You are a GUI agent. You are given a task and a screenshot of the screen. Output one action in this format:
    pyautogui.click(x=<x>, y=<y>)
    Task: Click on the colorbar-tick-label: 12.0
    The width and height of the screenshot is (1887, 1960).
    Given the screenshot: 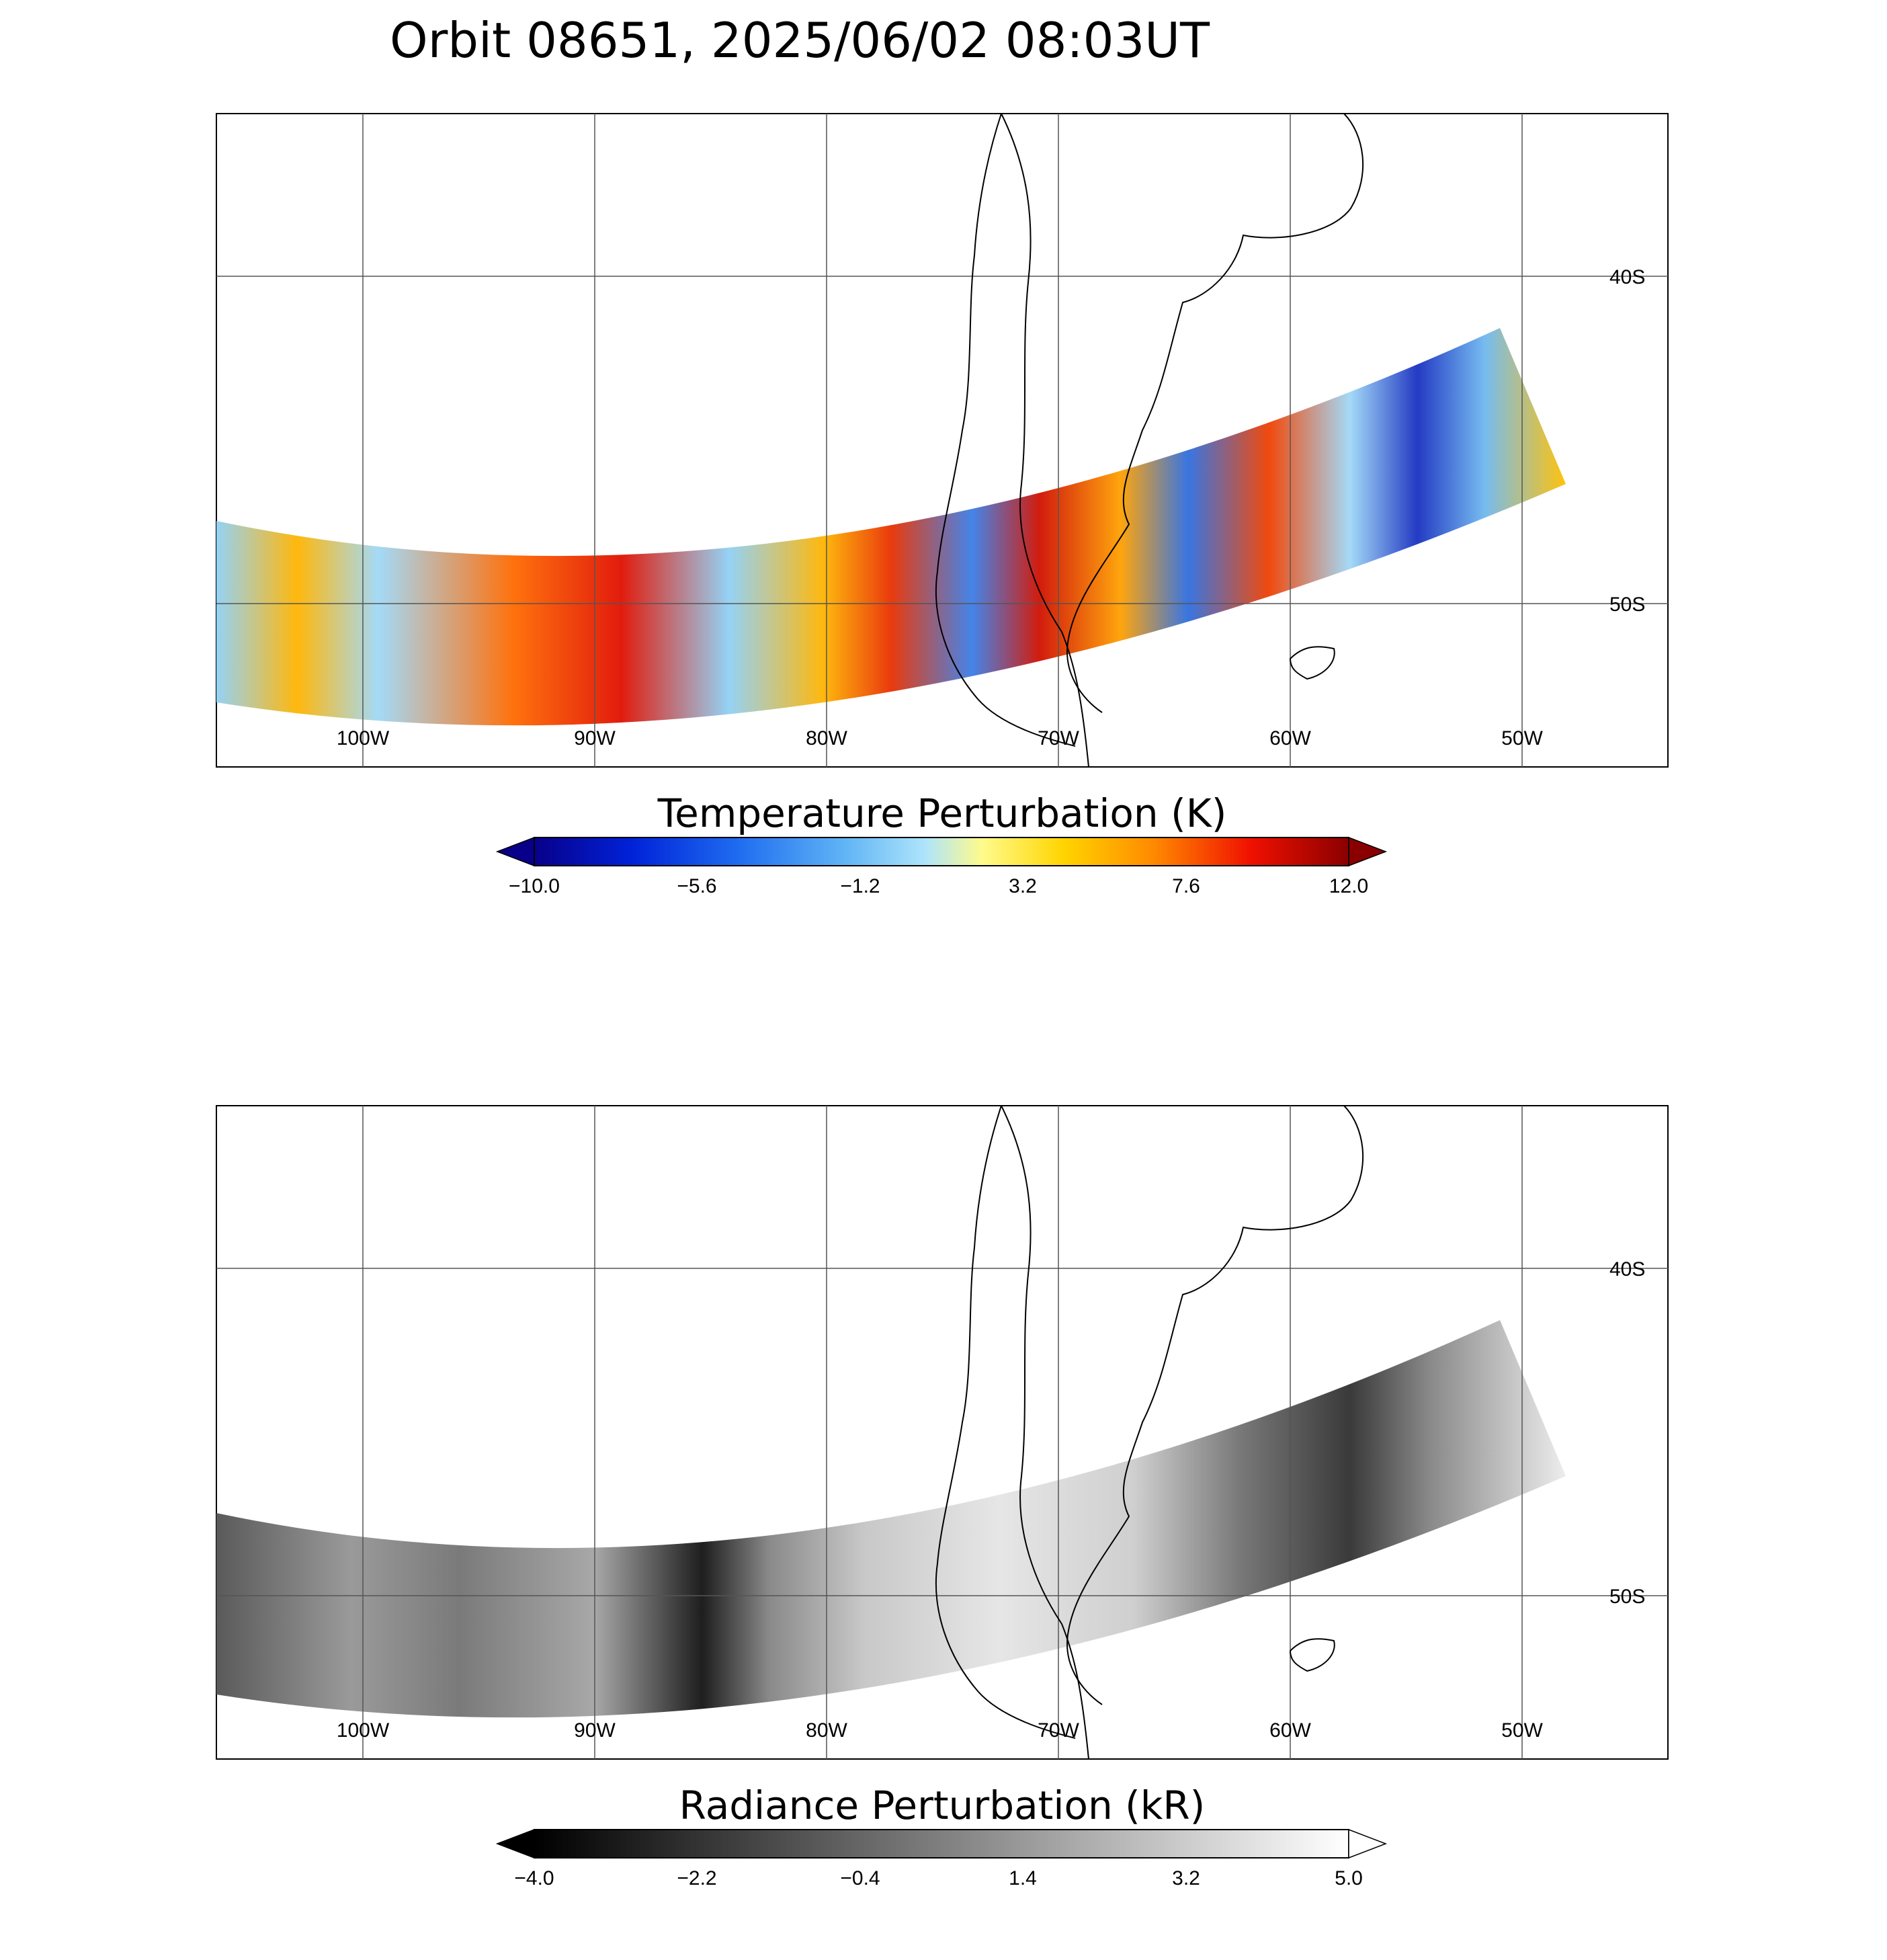 What is the action you would take?
    pyautogui.click(x=1349, y=886)
    